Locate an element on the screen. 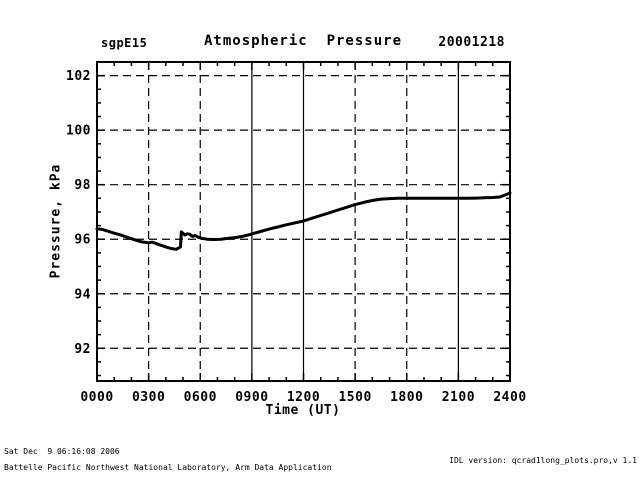  y-tick-label: 94 is located at coordinates (82, 294).